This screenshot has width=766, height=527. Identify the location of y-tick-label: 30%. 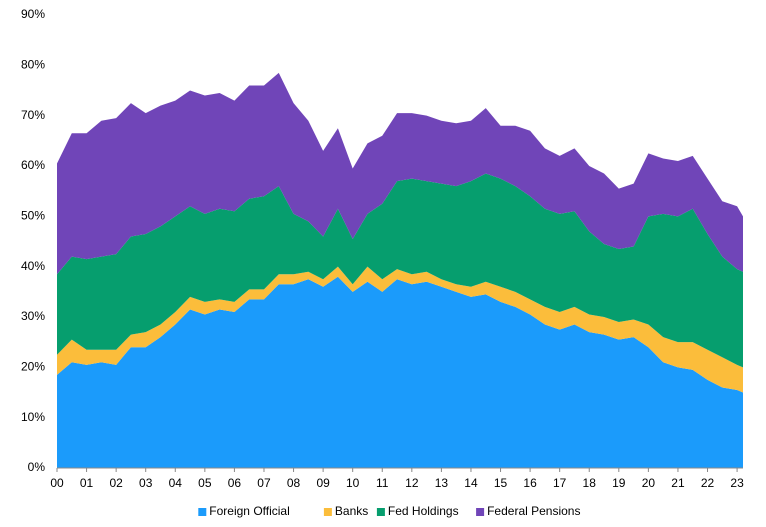
(33, 316).